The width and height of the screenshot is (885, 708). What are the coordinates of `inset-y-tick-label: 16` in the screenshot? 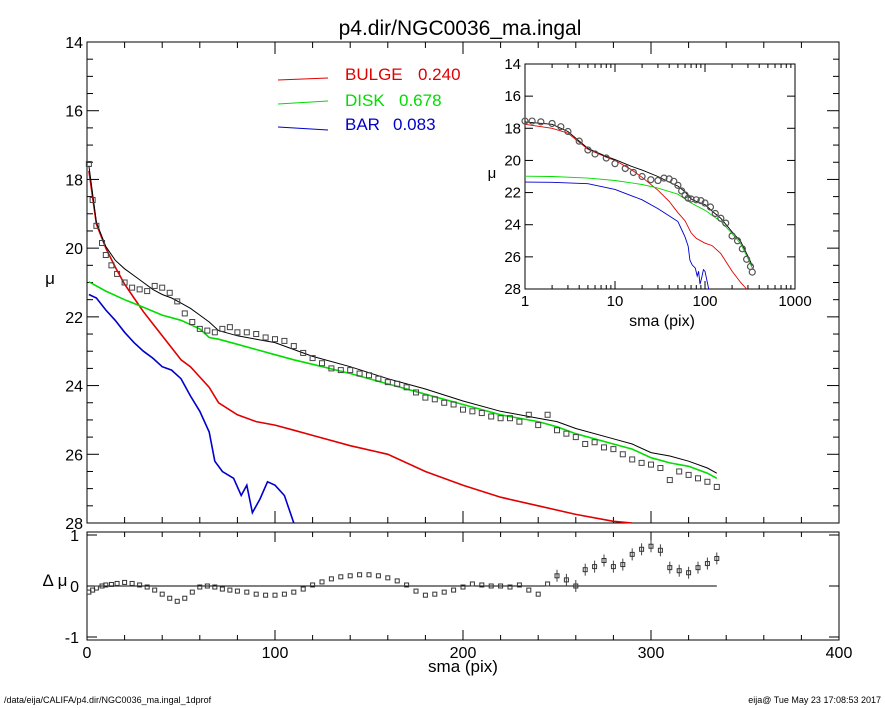 It's located at (512, 96).